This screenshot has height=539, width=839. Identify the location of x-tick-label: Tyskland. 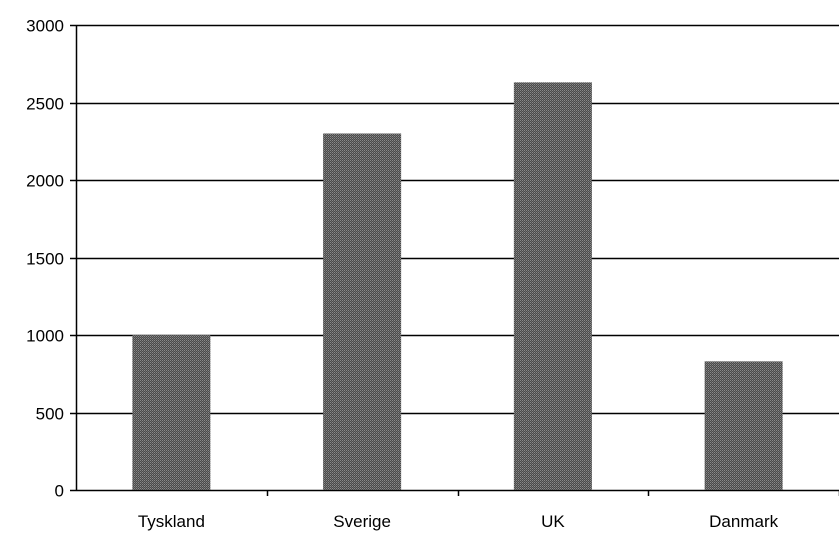
(171, 521).